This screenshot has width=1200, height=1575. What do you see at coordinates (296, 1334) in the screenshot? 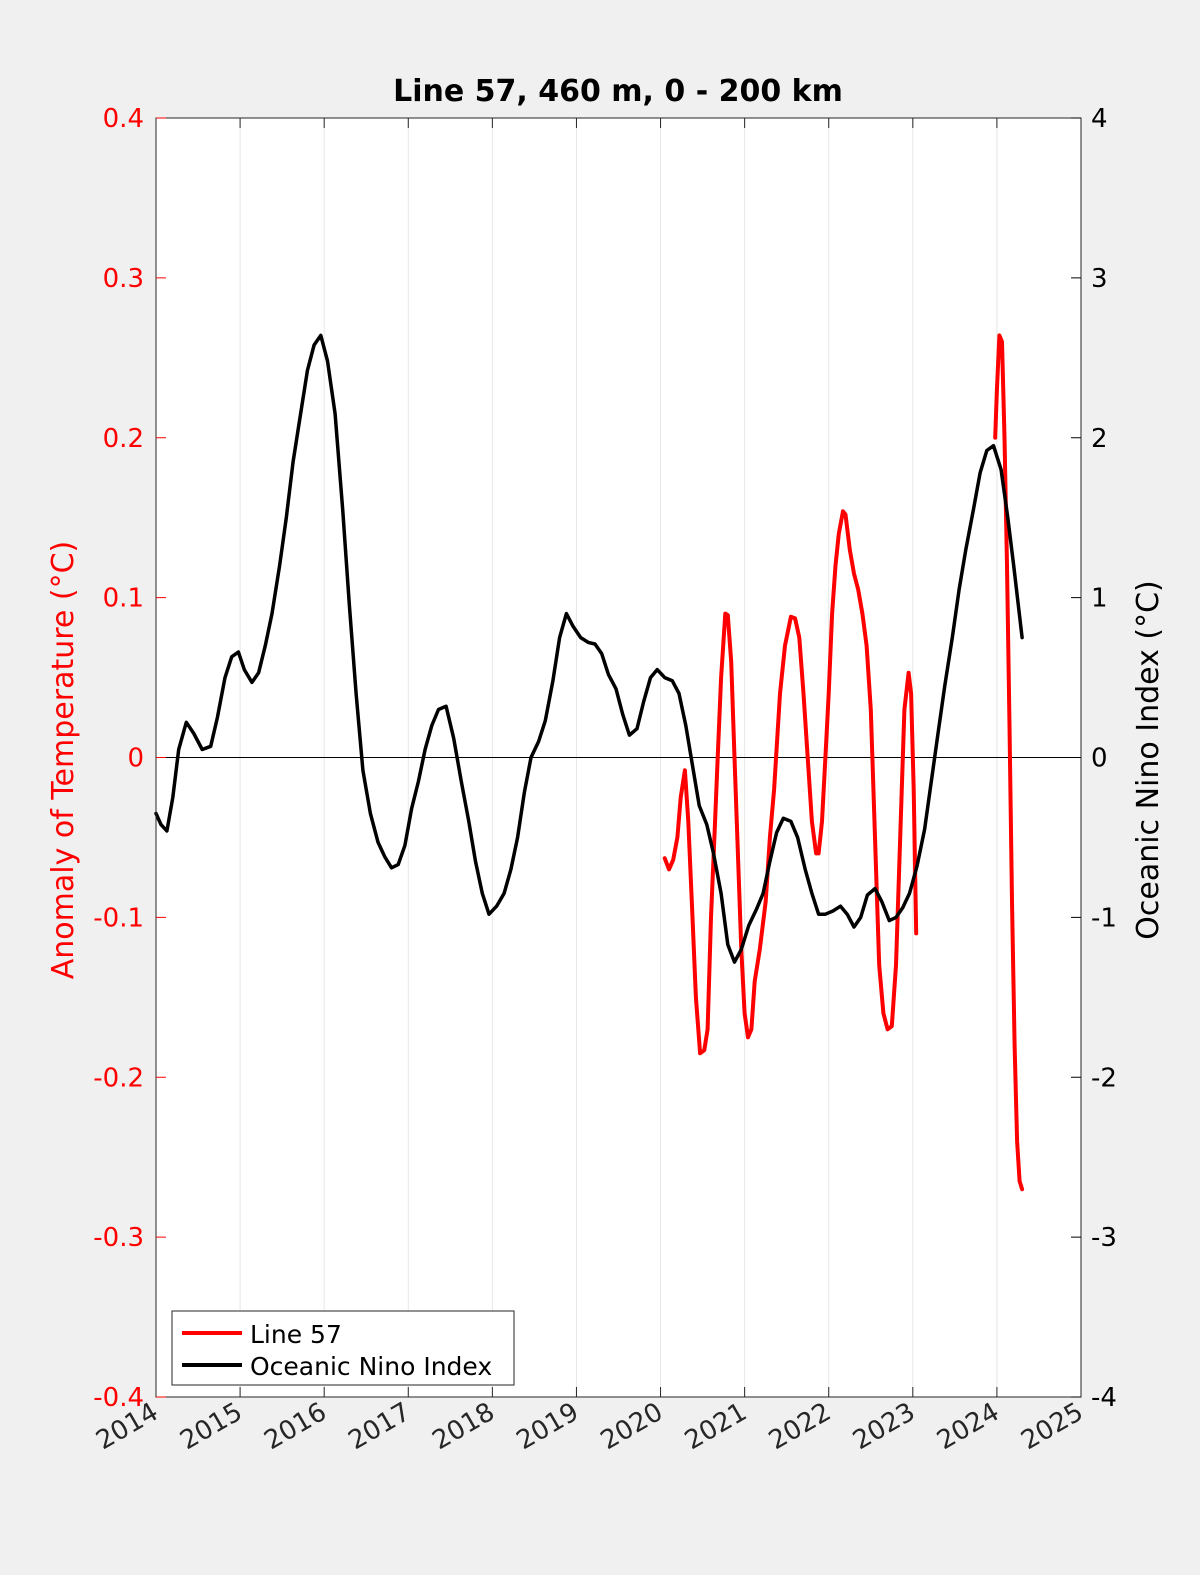
I see `legend-label-line57: Line 57` at bounding box center [296, 1334].